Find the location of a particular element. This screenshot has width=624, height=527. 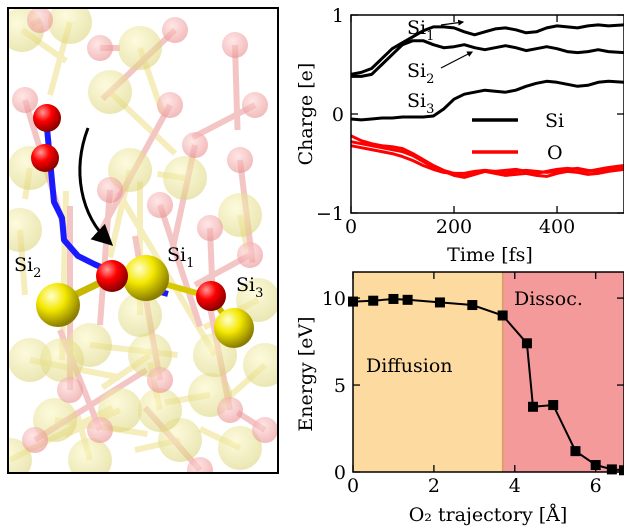

energy-x-tick-label: 6 is located at coordinates (596, 486).